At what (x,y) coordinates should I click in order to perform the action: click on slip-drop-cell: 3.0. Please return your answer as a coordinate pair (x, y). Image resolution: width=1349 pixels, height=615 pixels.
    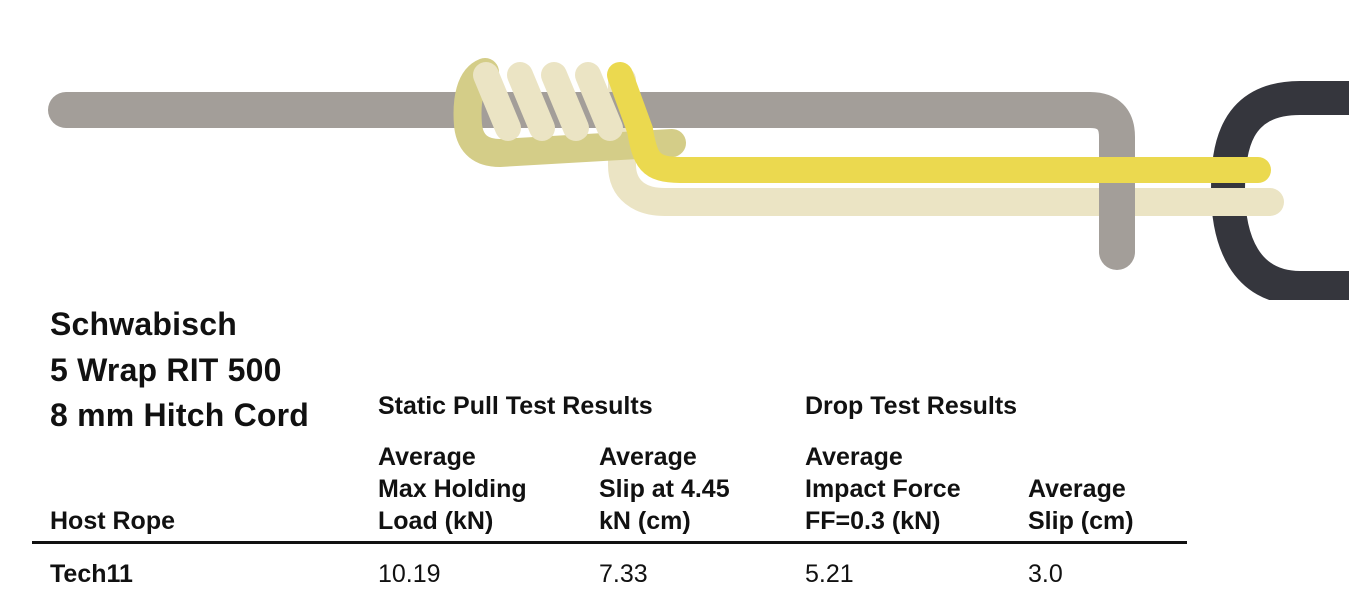
    Looking at the image, I should click on (1045, 574).